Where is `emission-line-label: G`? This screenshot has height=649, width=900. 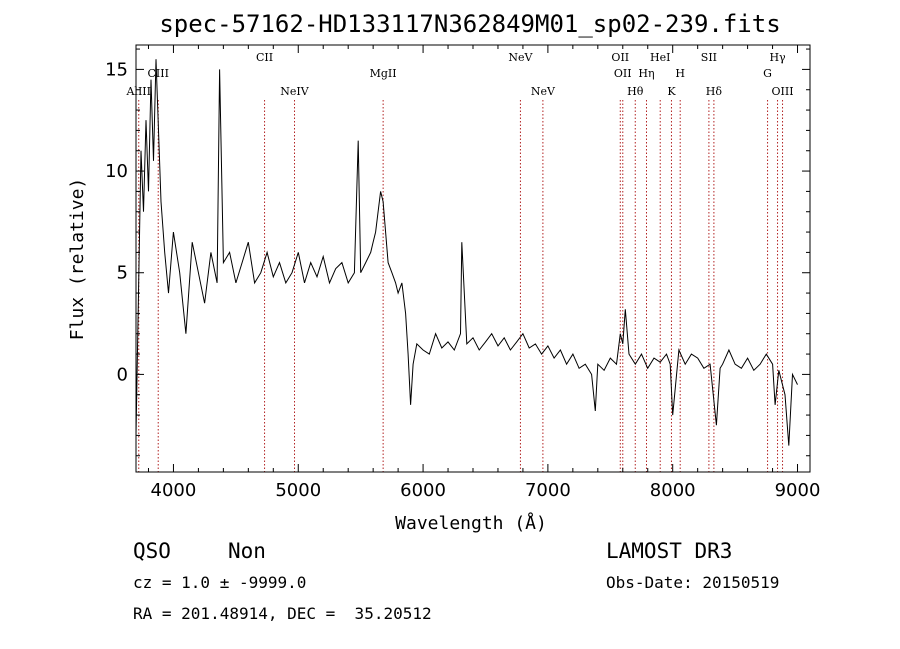
emission-line-label: G is located at coordinates (767, 73).